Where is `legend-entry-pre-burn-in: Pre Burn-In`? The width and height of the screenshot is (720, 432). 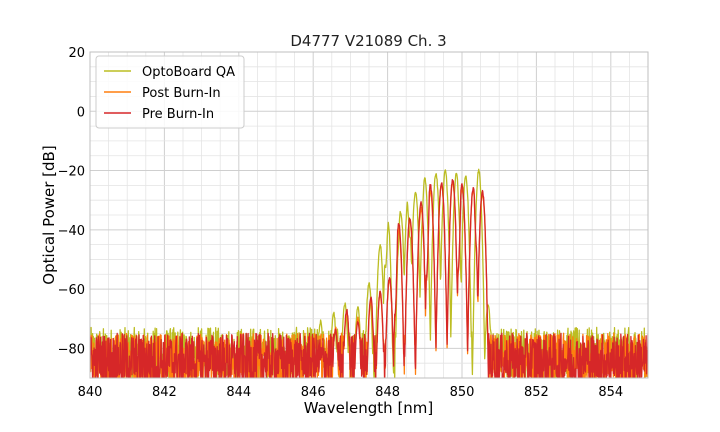
legend-entry-pre-burn-in: Pre Burn-In is located at coordinates (159, 114).